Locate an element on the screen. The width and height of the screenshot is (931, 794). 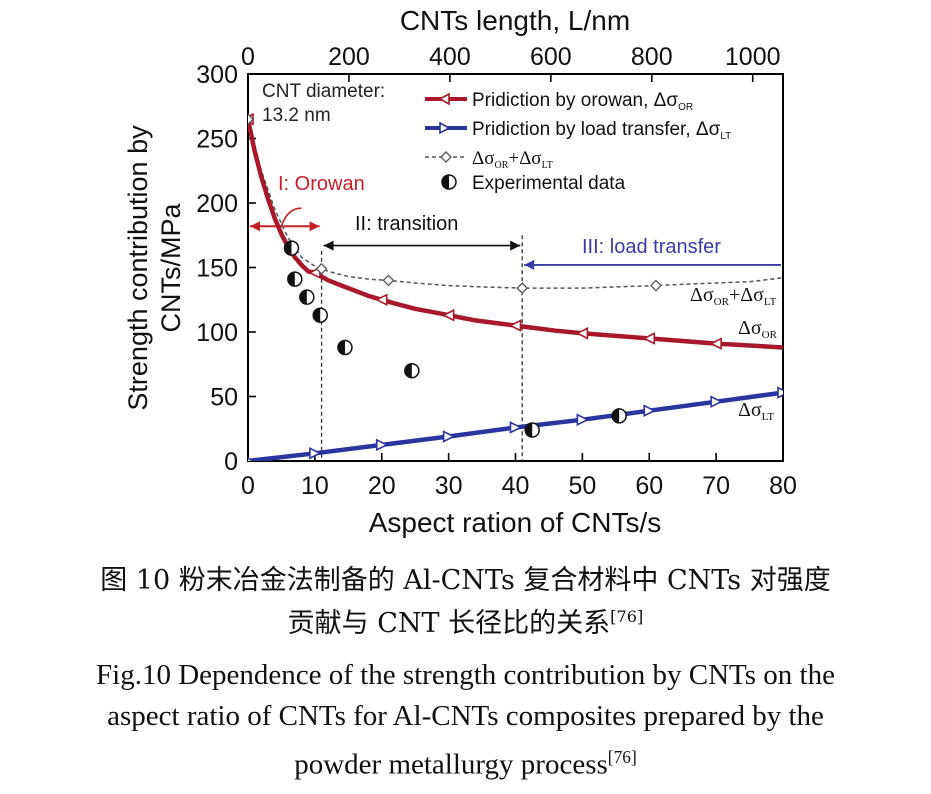
x-tick-label: 70 is located at coordinates (716, 486).